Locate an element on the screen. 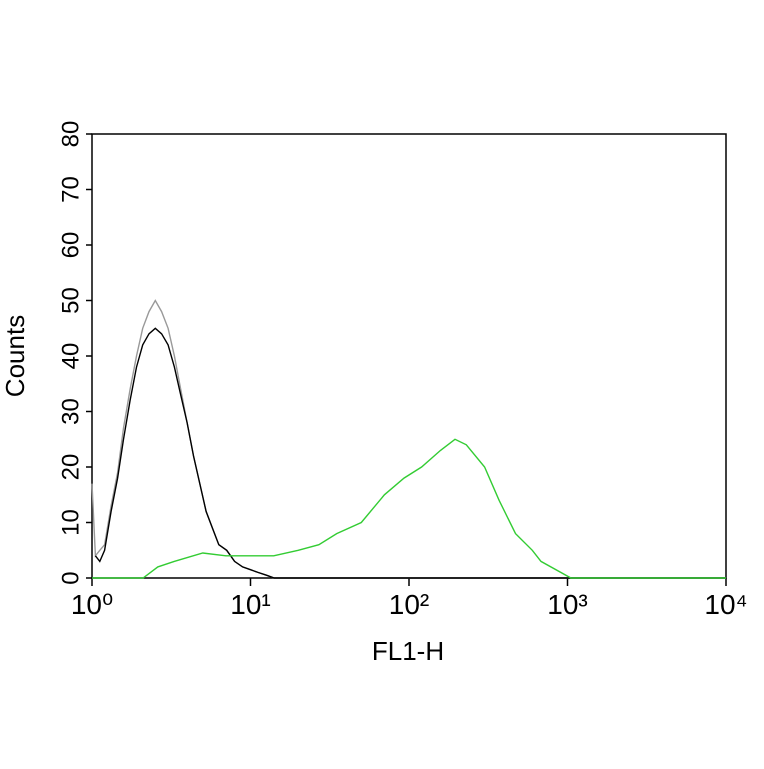  y-tick-label: 40 is located at coordinates (70, 356).